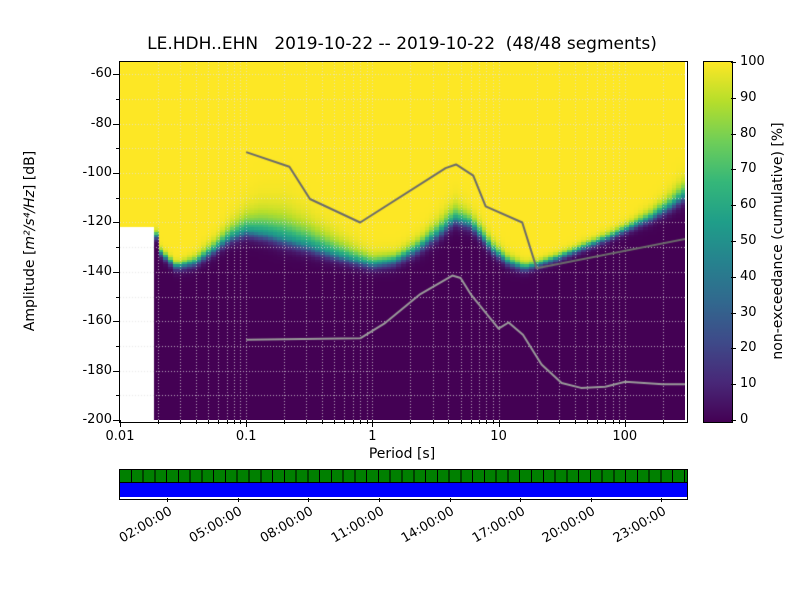 This screenshot has height=600, width=800. I want to click on colorbar-tick-label: 80, so click(748, 133).